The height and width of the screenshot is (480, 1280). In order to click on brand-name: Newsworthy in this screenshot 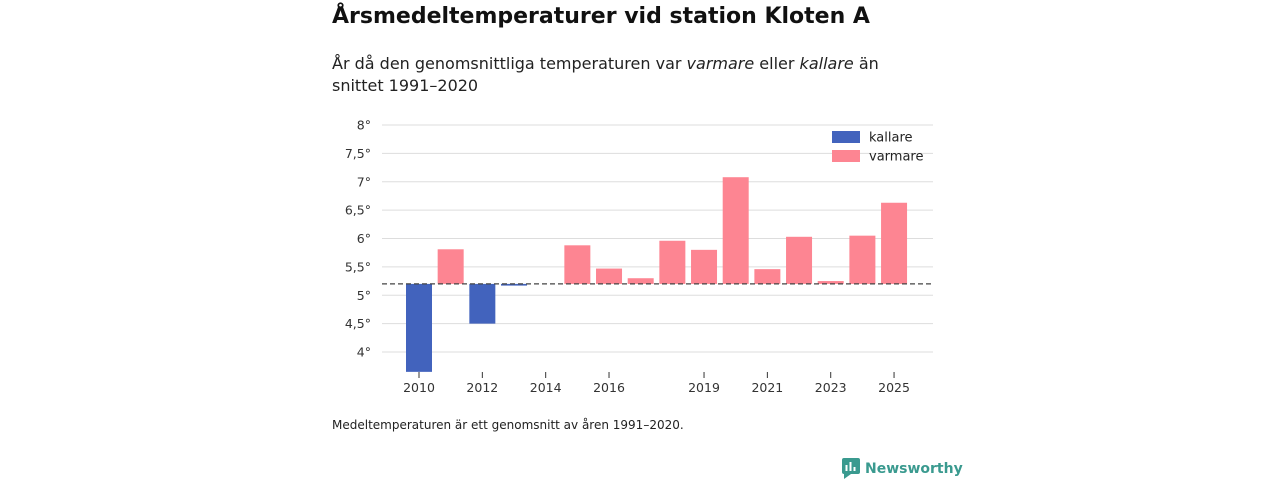, I will do `click(914, 469)`.